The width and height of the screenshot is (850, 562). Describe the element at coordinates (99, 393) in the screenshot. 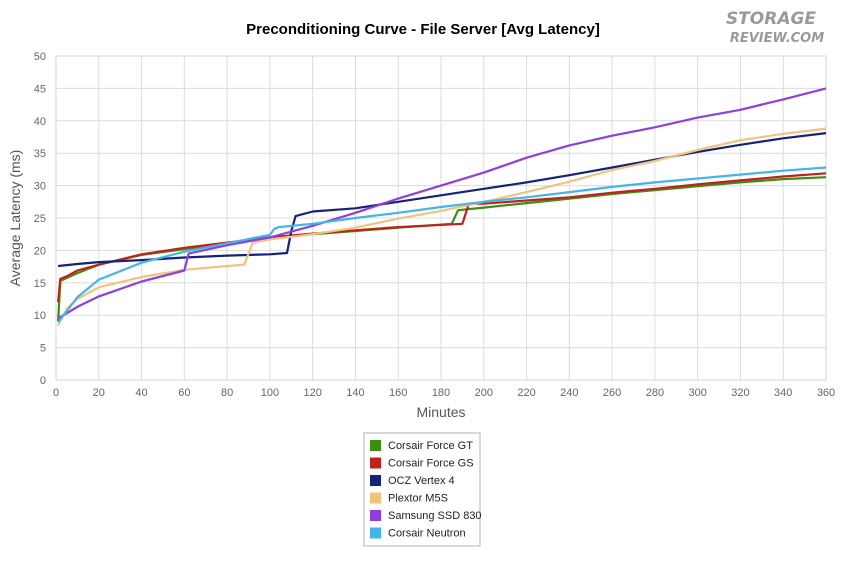

I see `x-tick-label: 20` at that location.